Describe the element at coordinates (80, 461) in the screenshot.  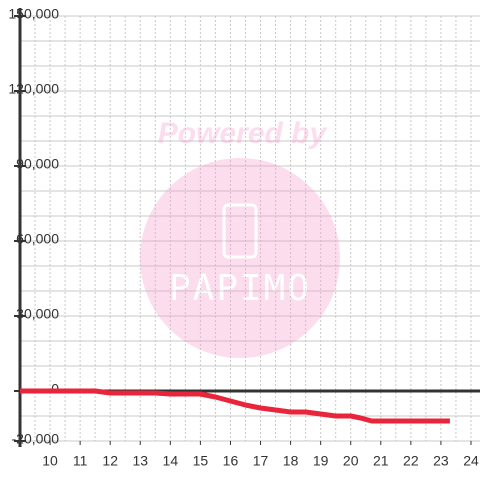
I see `x-tick-label: 11` at that location.